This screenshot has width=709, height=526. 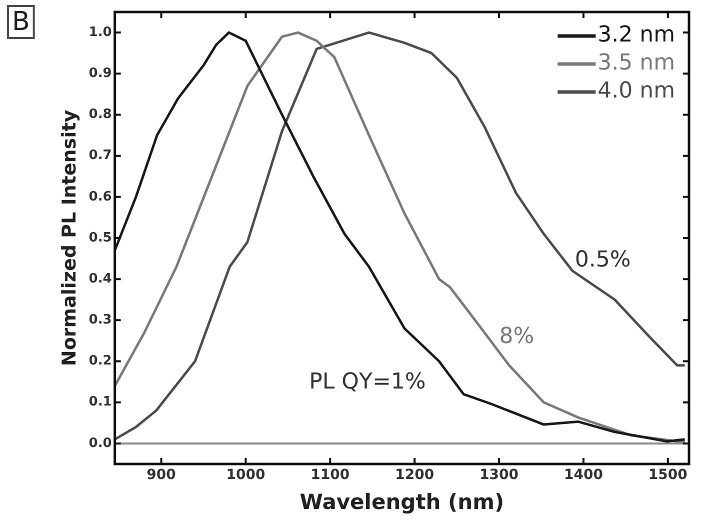 I want to click on legend-label: 3.5 nm, so click(x=637, y=63).